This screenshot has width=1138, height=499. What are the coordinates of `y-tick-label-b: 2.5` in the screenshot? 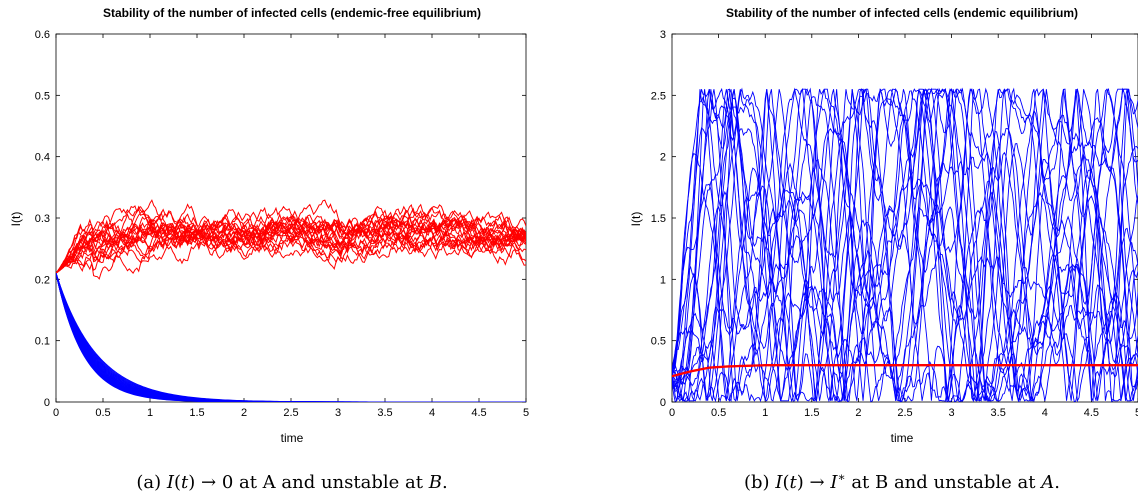 It's located at (658, 96).